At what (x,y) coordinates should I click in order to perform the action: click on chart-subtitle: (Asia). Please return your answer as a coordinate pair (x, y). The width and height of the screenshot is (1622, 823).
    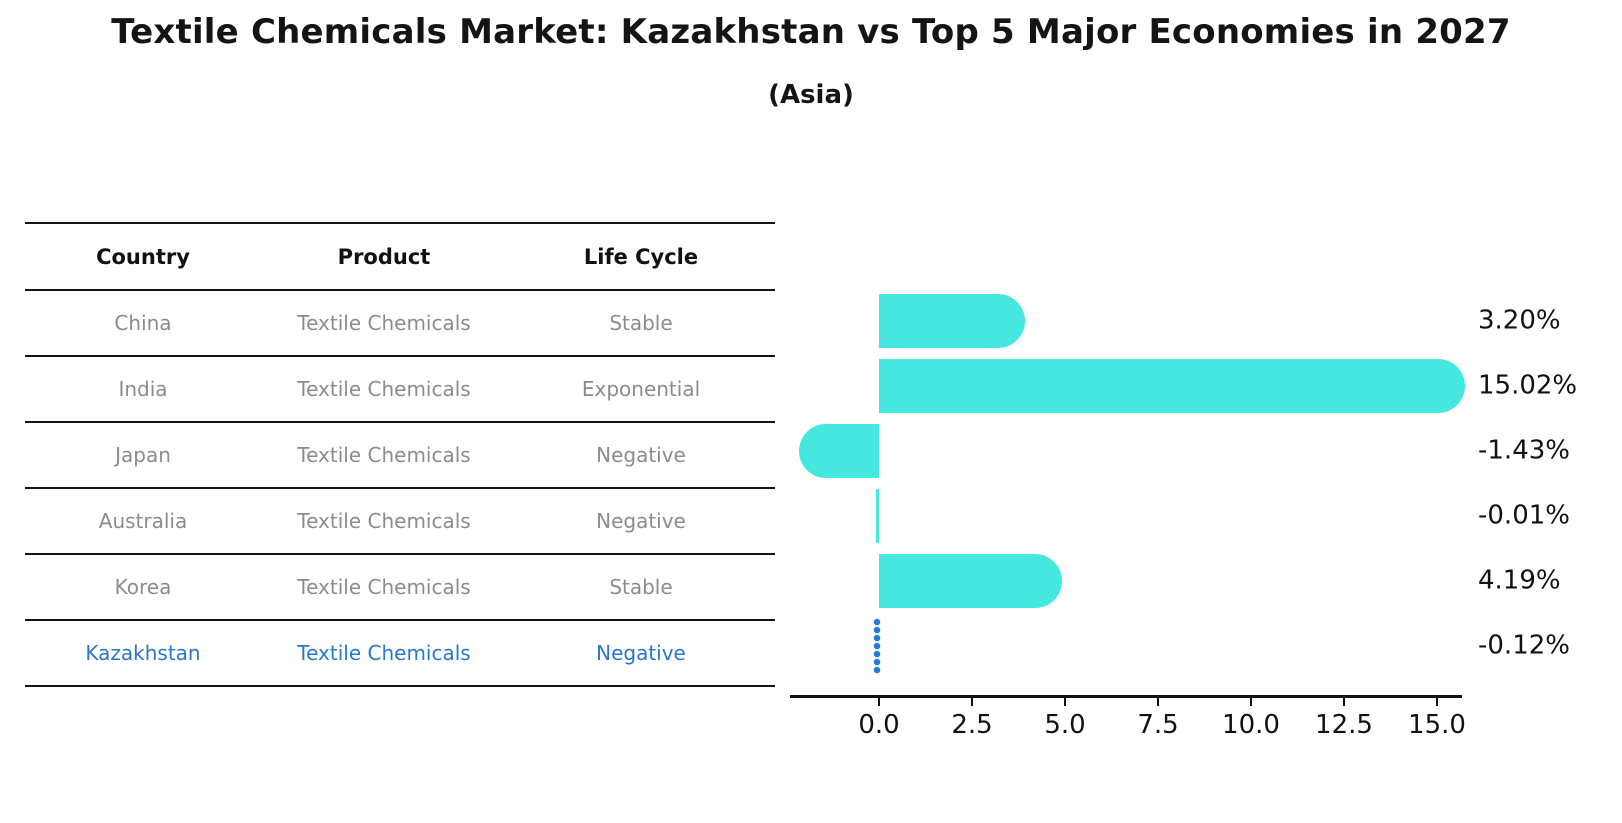
    Looking at the image, I should click on (811, 95).